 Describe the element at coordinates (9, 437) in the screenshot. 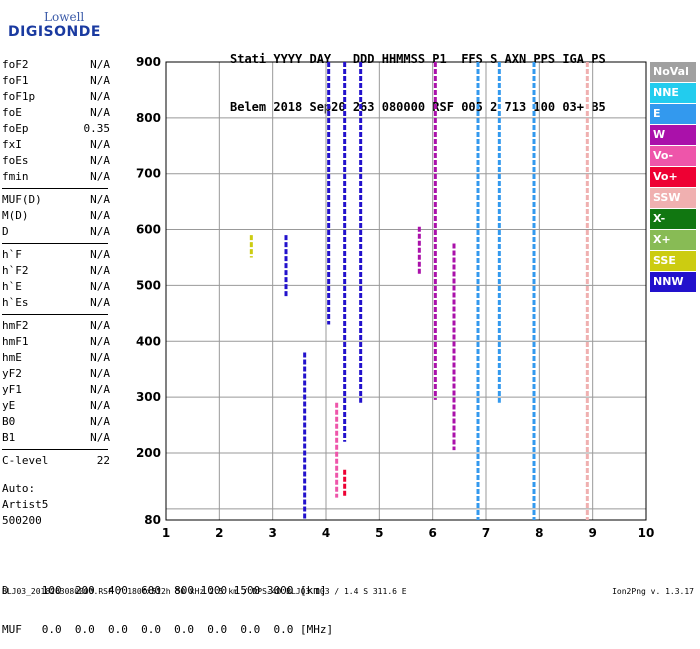

I see `parameter-name: B1` at that location.